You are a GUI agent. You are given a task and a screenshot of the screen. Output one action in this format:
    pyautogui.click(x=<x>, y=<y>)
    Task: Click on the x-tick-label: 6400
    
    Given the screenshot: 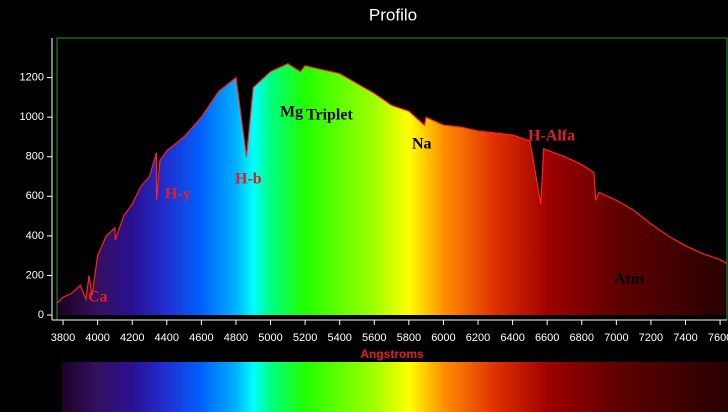 What is the action you would take?
    pyautogui.click(x=512, y=338)
    